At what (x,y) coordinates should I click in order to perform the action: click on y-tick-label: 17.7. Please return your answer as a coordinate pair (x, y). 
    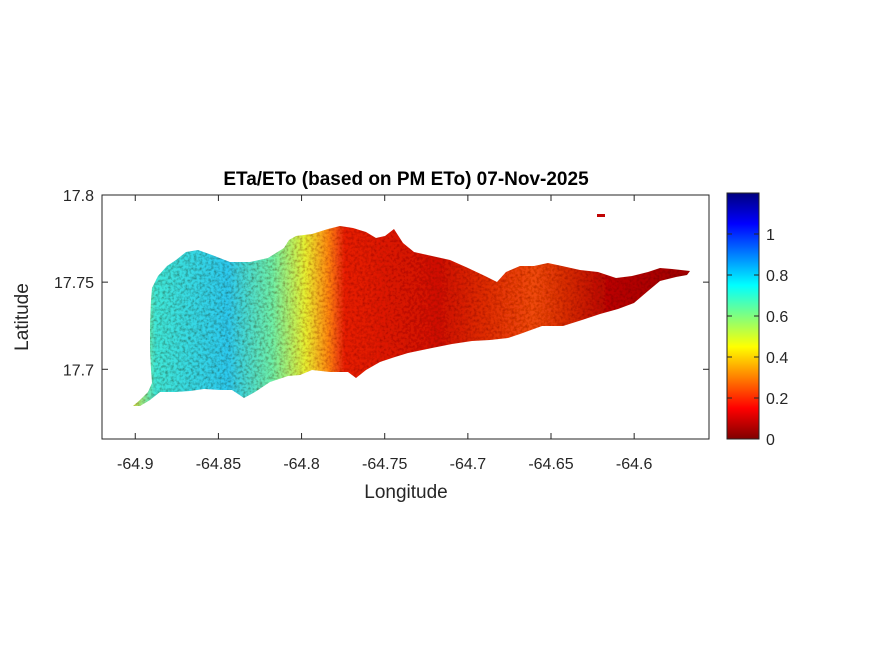
    Looking at the image, I should click on (78, 370).